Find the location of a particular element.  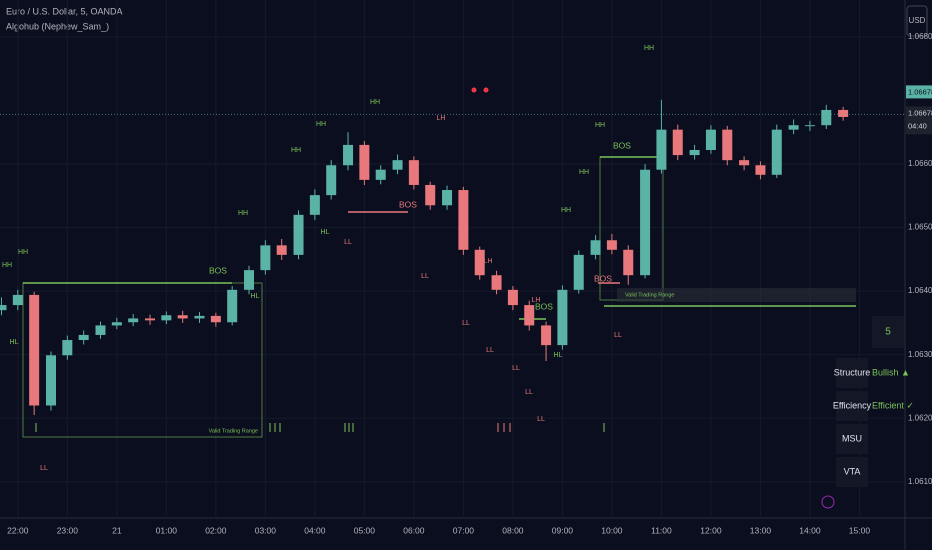

x-tick-label: 01:00 is located at coordinates (167, 530).